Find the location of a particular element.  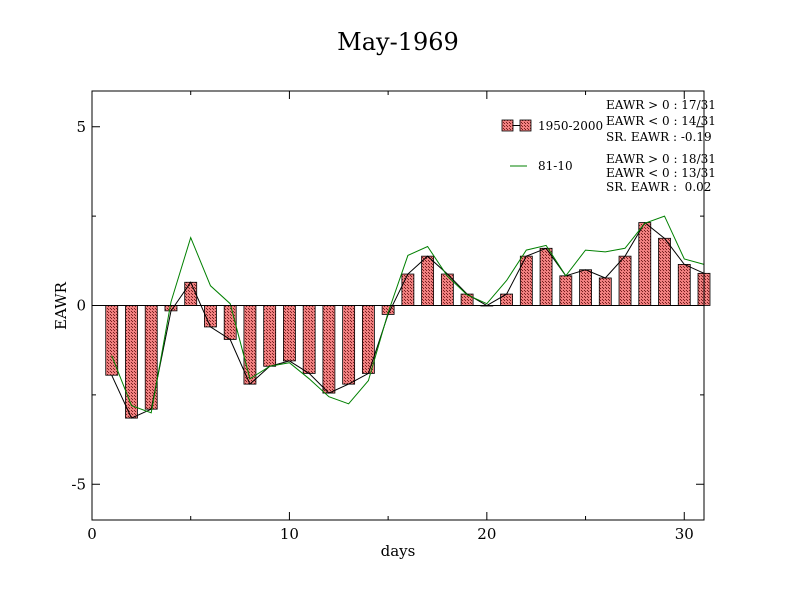

x-tick-label: 30 is located at coordinates (684, 534).